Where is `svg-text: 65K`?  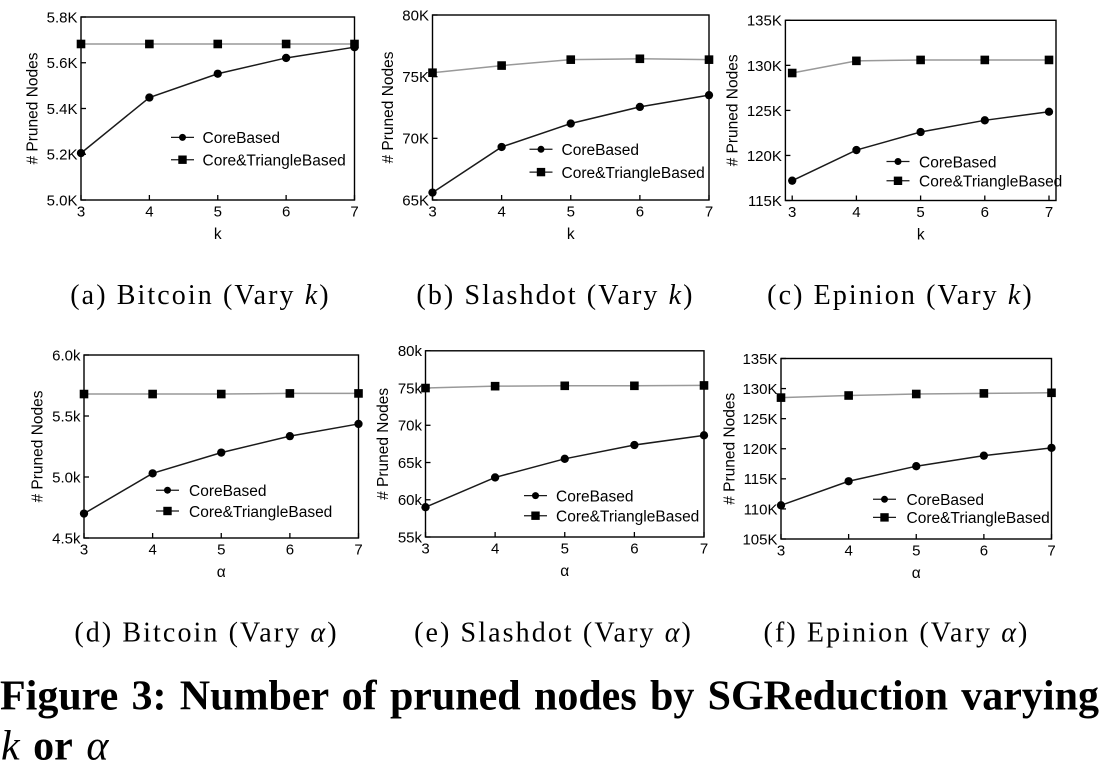
svg-text: 65K is located at coordinates (415, 200).